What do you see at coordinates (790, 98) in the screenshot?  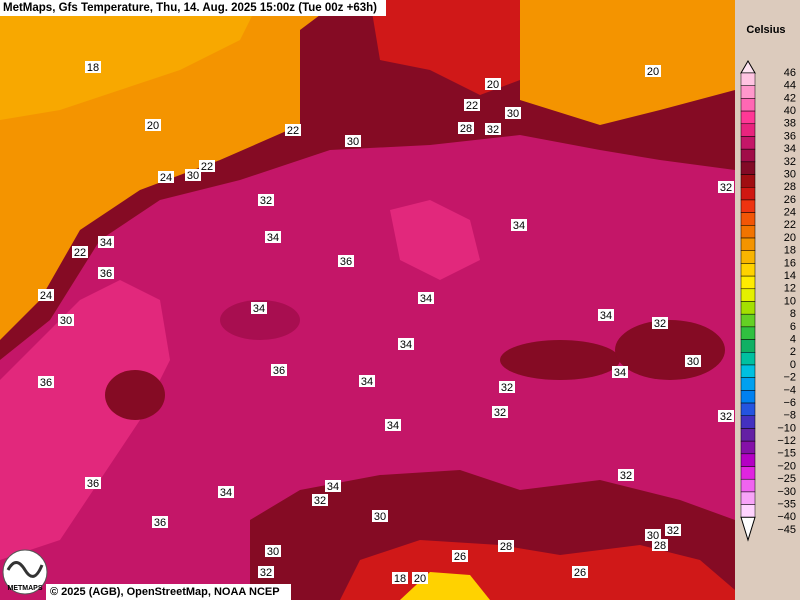 I see `legend-label: 42` at bounding box center [790, 98].